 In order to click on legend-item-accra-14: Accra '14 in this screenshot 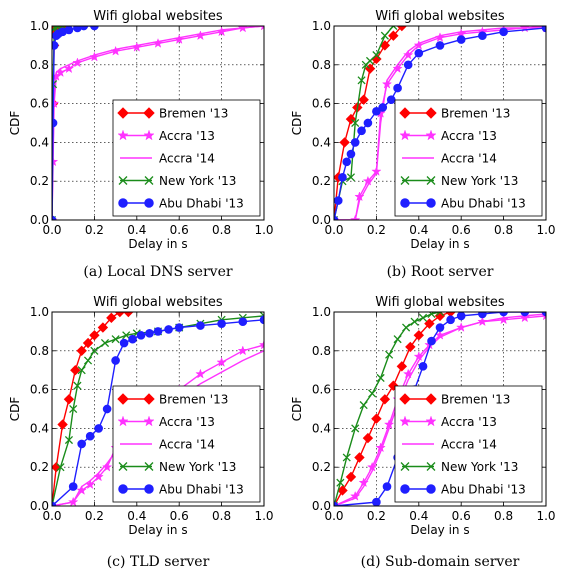, I will do `click(449, 445)`.